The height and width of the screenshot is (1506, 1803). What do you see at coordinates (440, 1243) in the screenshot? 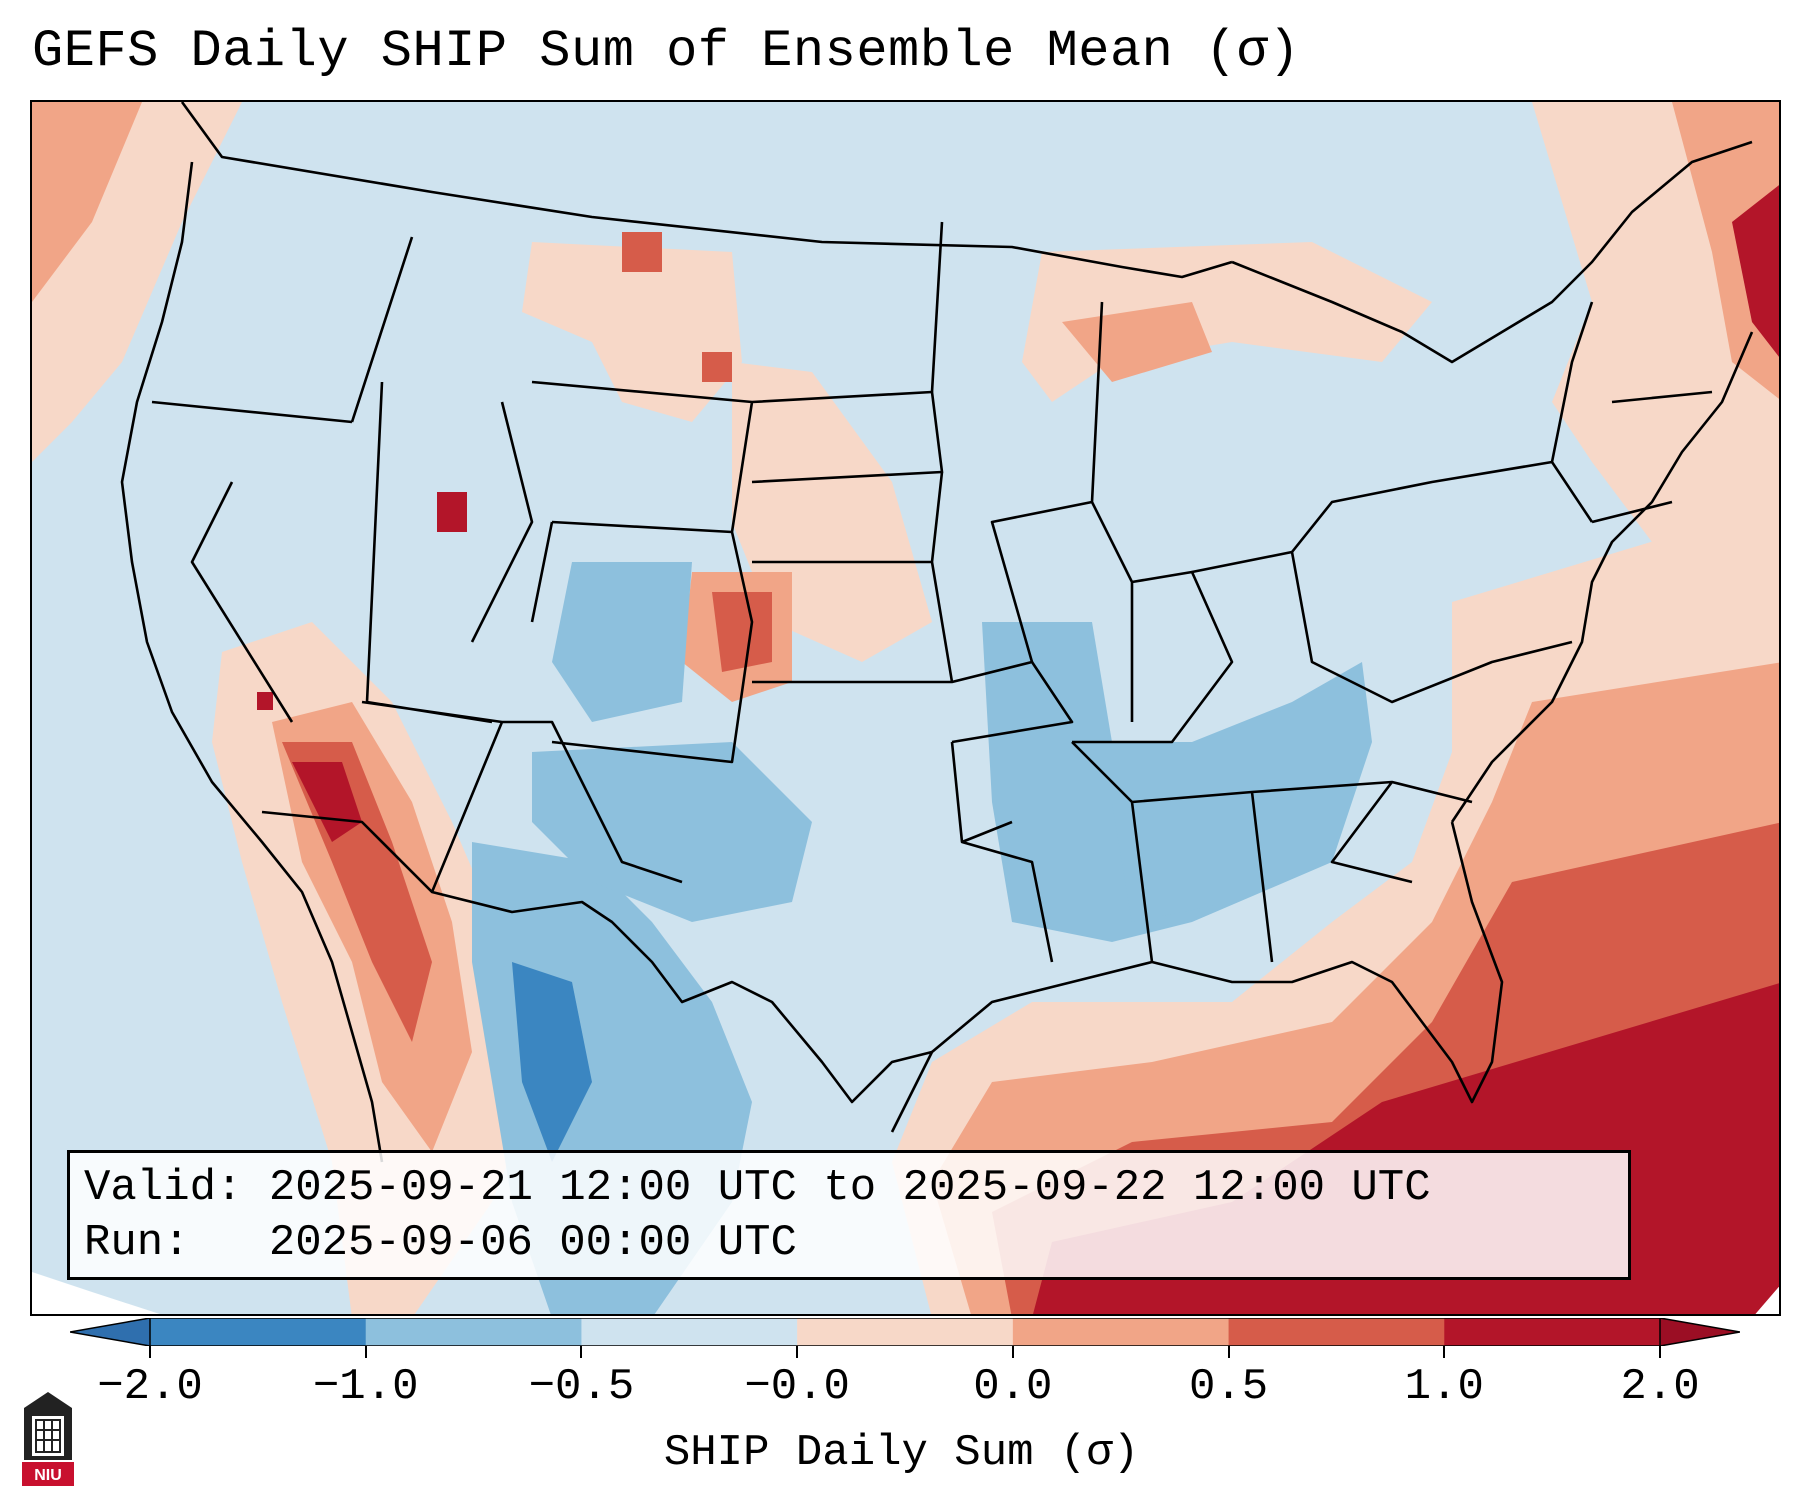
I see `run-time-text: Run: 2025-09-06 00:00 UTC` at bounding box center [440, 1243].